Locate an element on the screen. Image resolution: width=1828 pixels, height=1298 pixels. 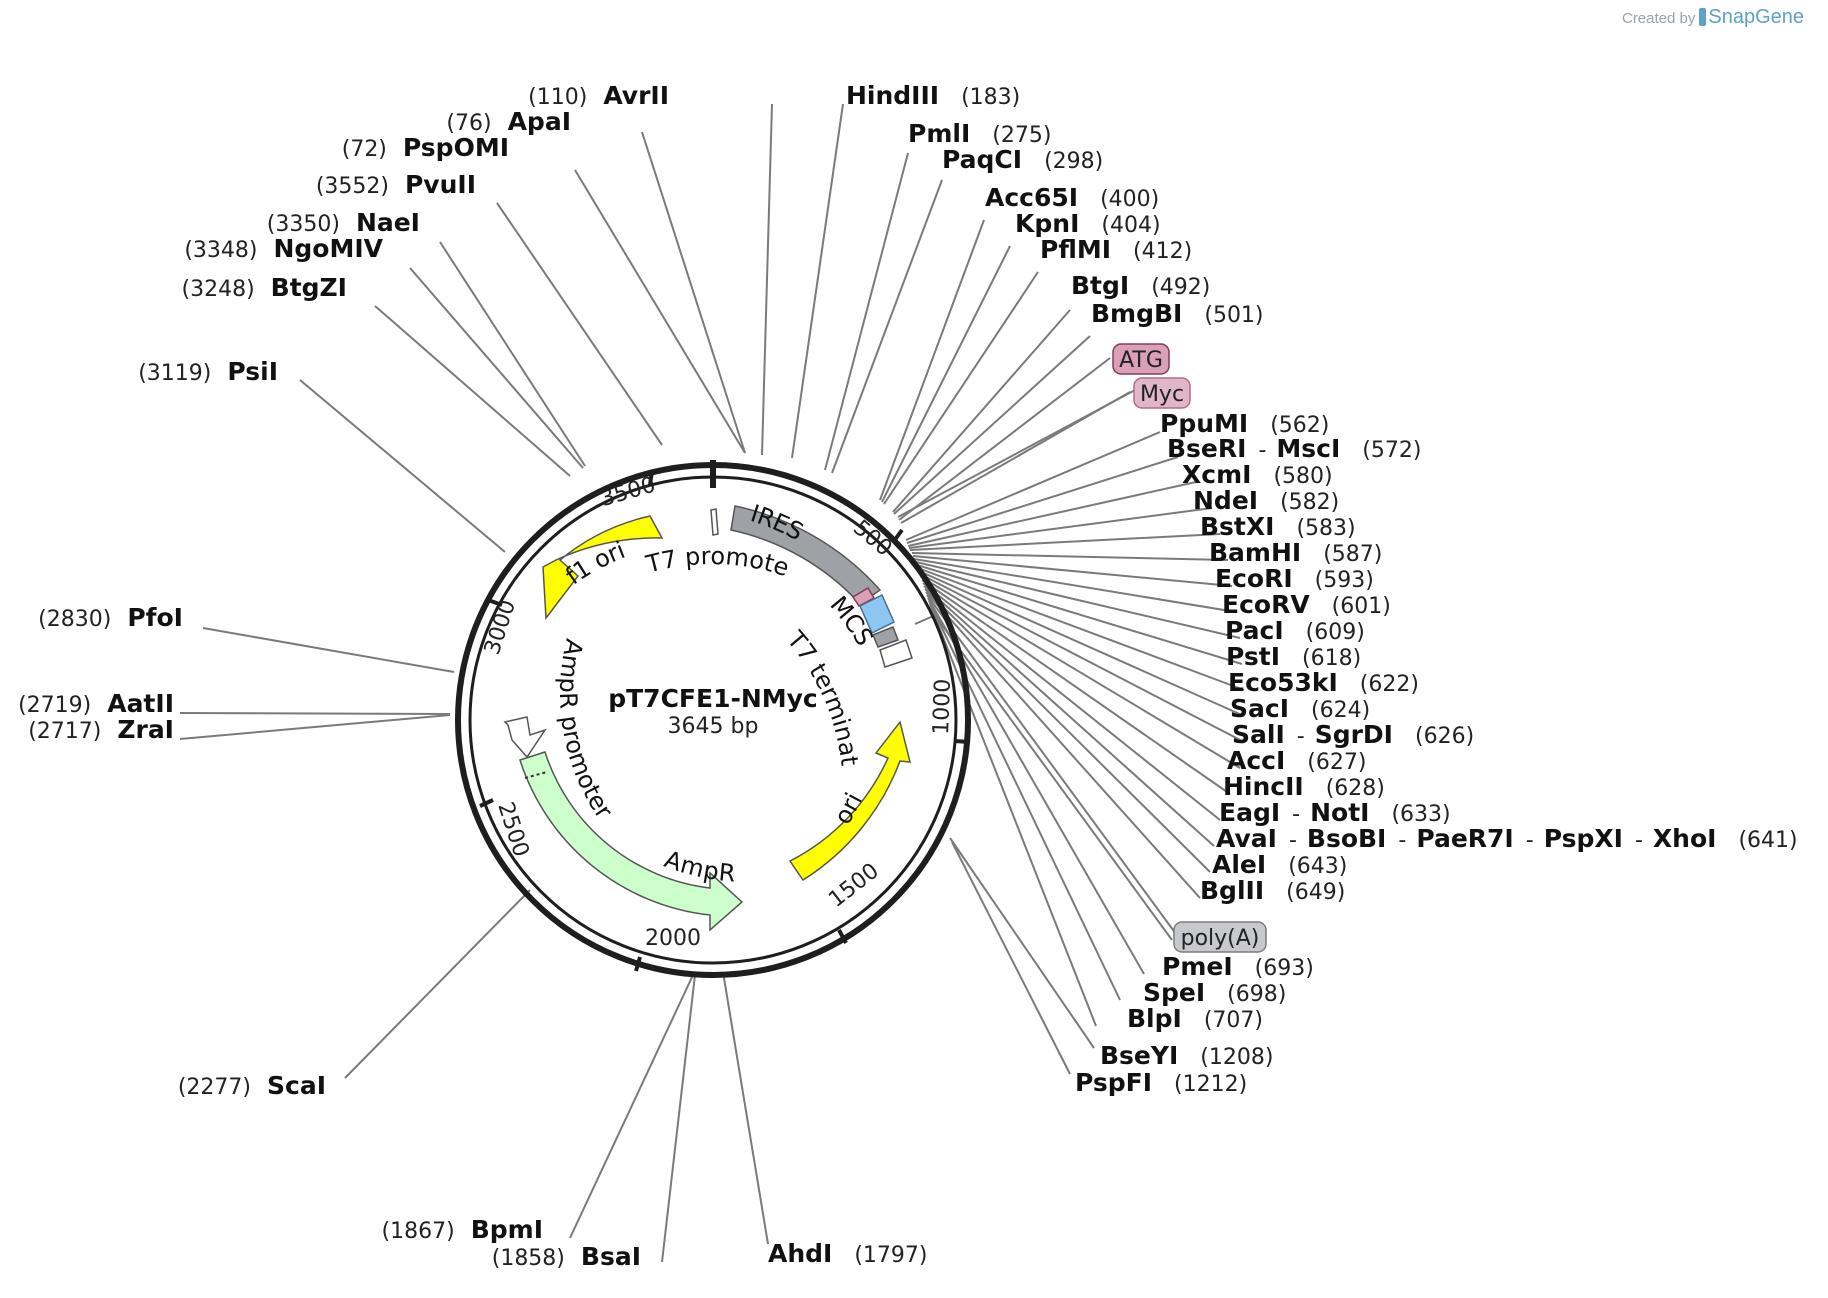
restriction-site-label: BseYI (1208) is located at coordinates (1186, 1055).